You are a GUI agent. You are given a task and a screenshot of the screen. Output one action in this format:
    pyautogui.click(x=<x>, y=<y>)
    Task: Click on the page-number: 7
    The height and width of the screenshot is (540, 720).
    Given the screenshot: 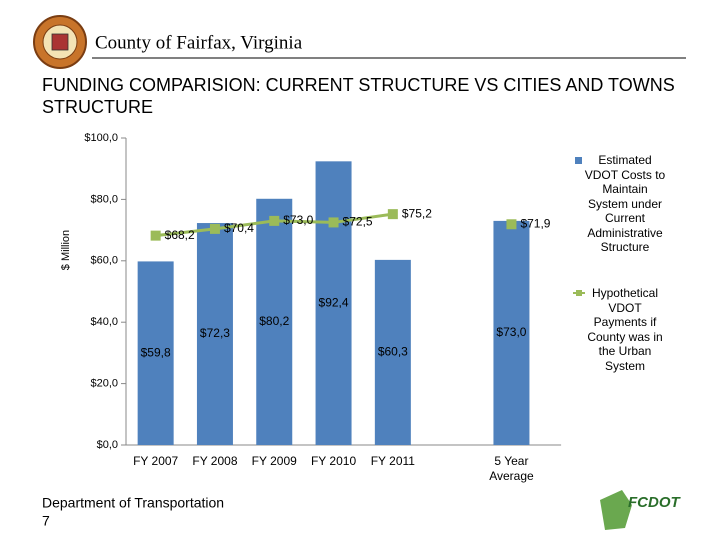 What is the action you would take?
    pyautogui.click(x=46, y=521)
    